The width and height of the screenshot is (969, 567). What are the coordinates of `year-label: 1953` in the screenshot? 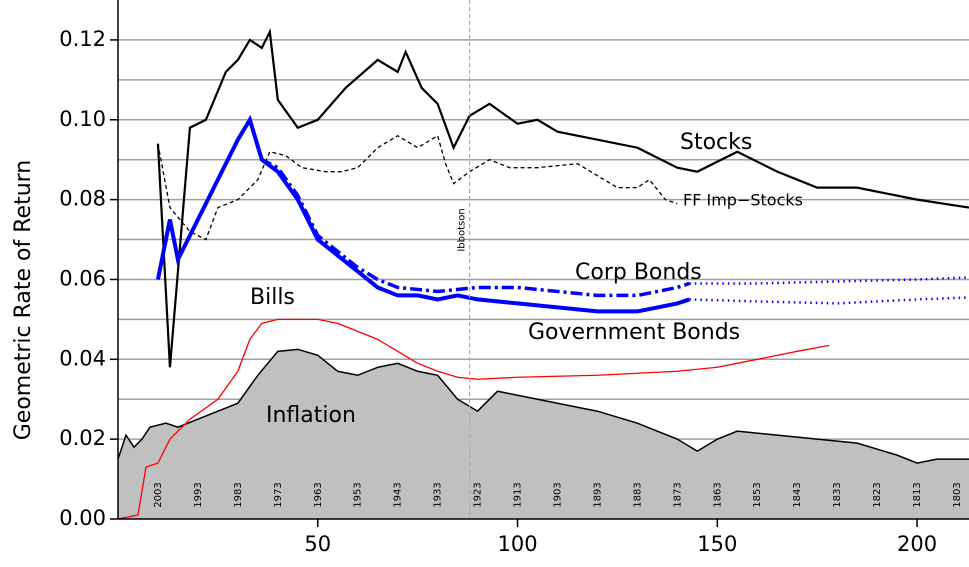 It's located at (358, 494).